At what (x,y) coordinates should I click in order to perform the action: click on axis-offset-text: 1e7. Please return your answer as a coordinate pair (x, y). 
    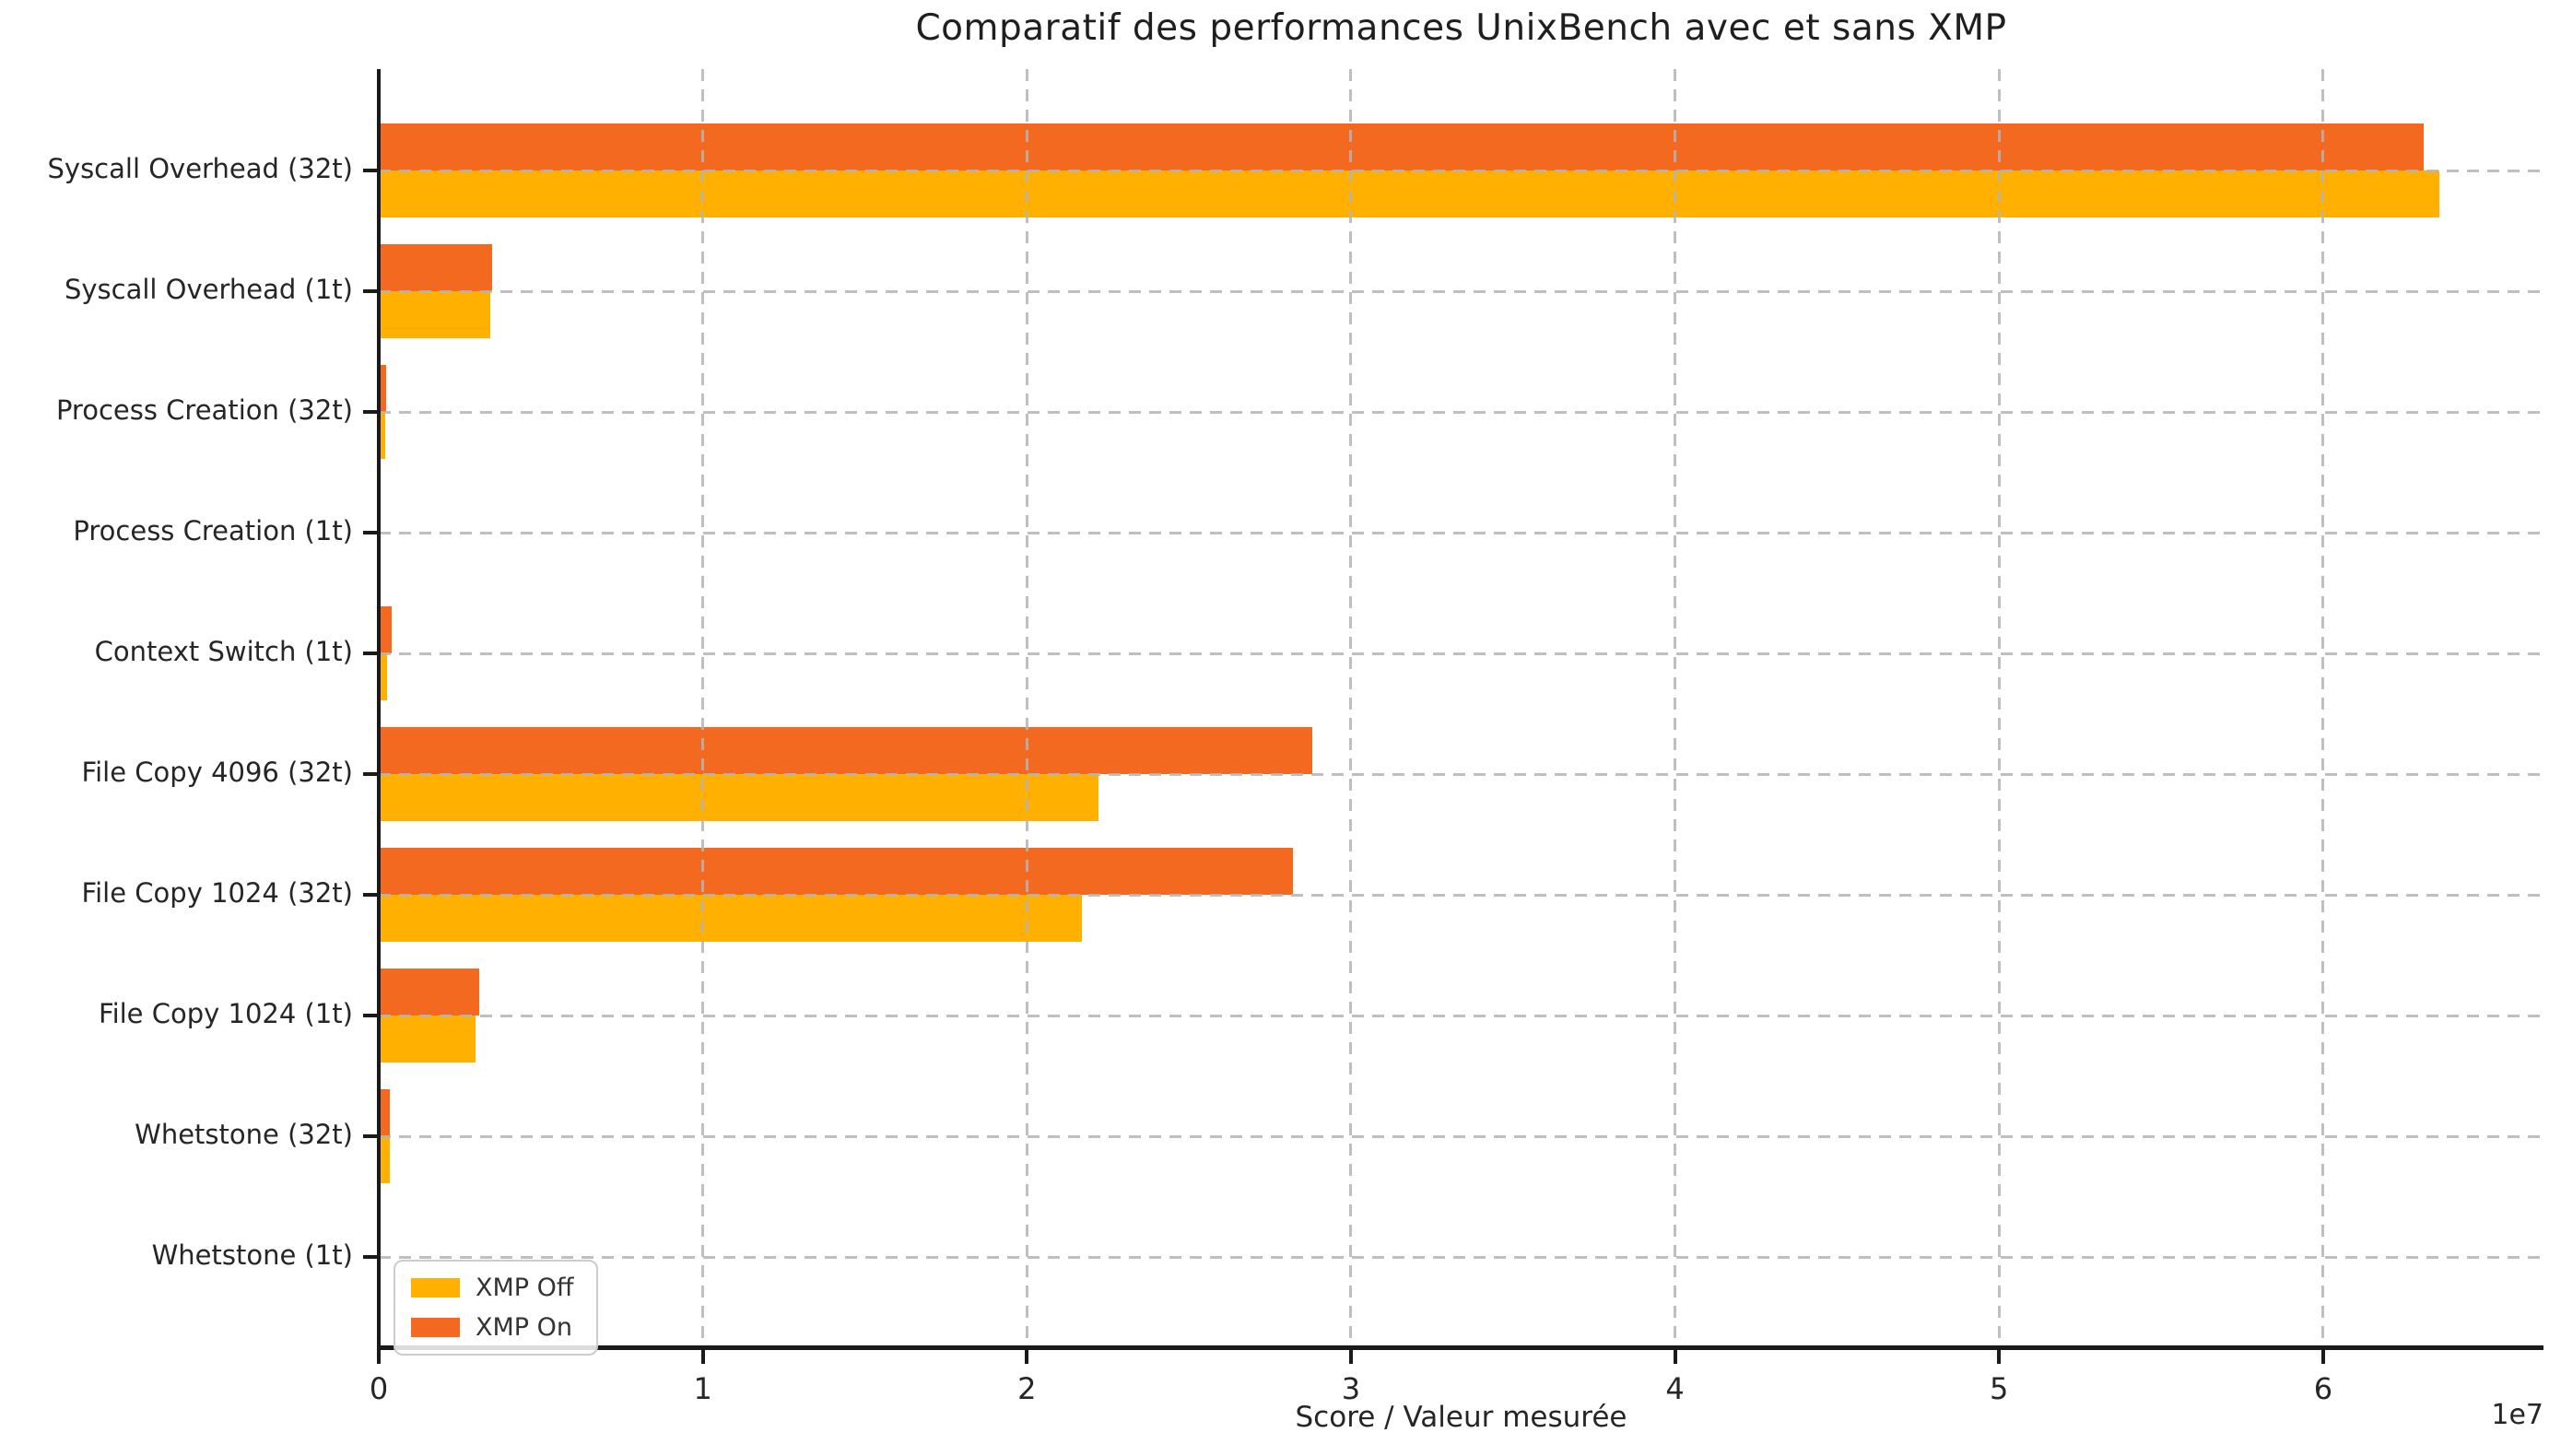
    Looking at the image, I should click on (2517, 1415).